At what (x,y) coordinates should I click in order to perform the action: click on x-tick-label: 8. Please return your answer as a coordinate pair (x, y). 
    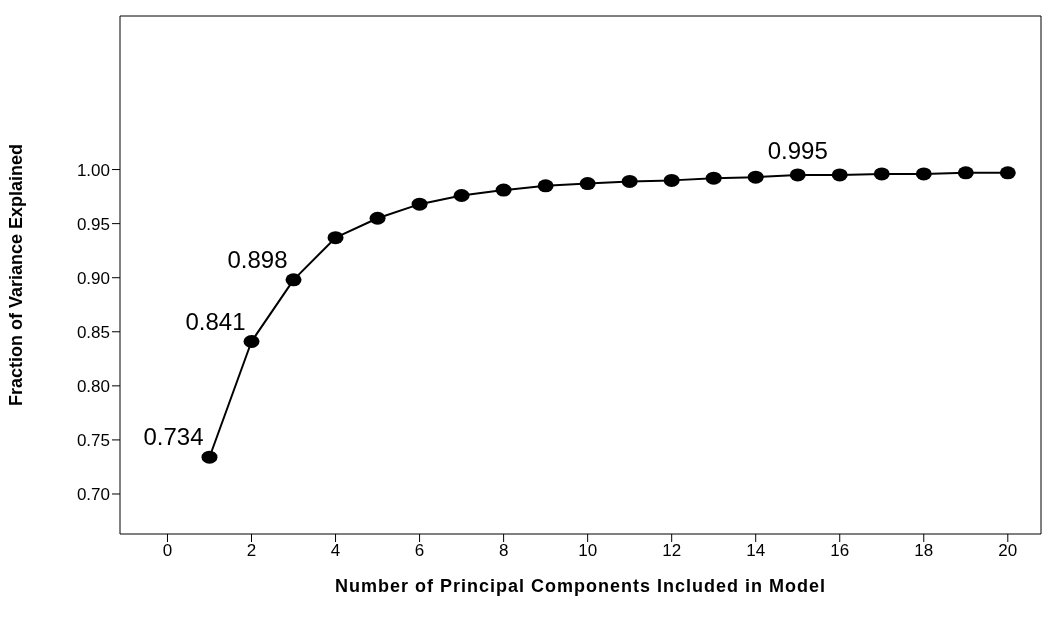
    Looking at the image, I should click on (503, 551).